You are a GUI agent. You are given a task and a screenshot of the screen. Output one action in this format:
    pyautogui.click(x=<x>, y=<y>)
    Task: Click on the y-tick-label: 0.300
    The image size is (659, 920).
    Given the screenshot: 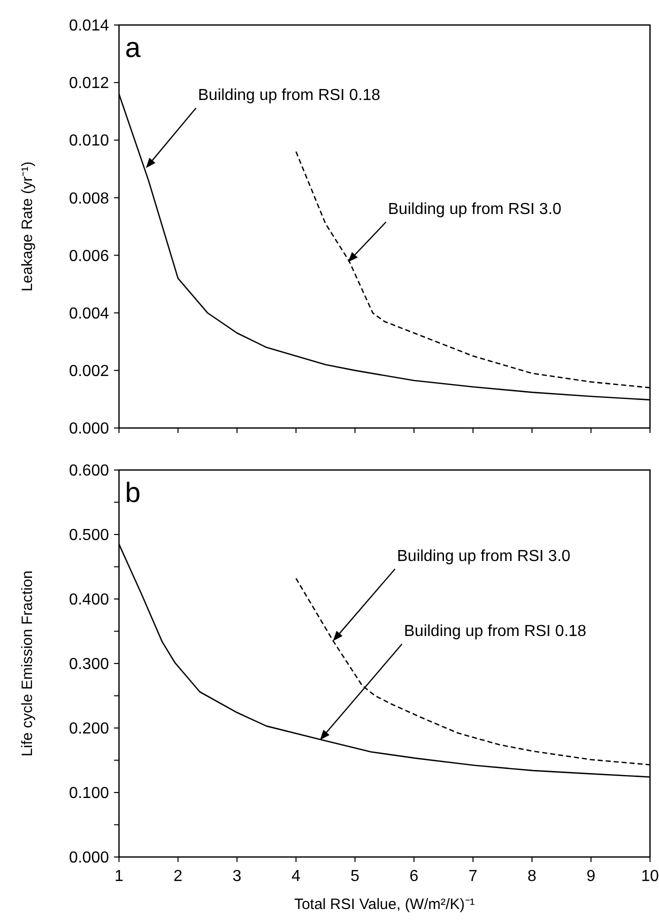 What is the action you would take?
    pyautogui.click(x=89, y=665)
    